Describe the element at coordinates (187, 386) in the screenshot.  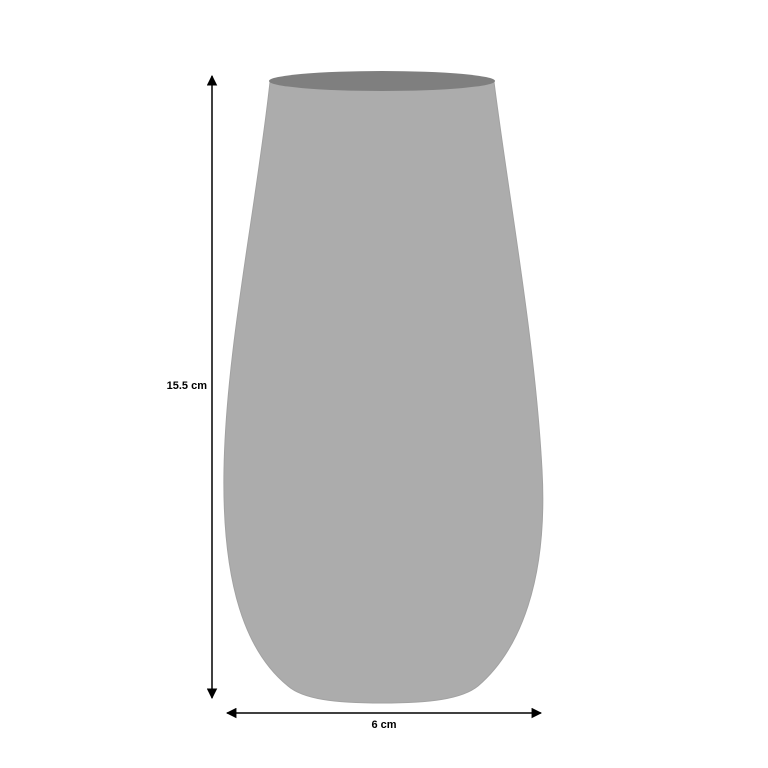
I see `height-label: 15.5 cm` at that location.